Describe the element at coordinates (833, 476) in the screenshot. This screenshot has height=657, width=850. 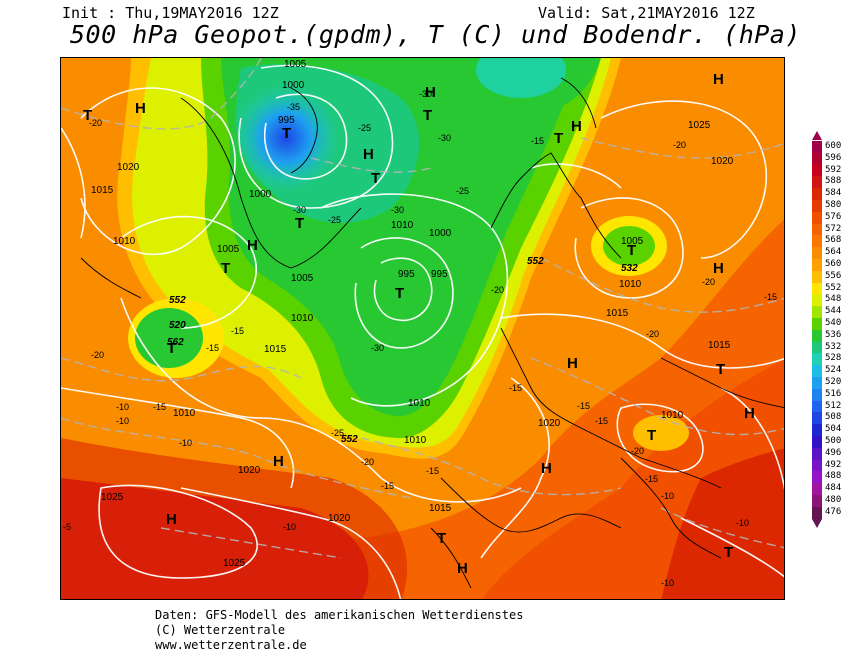
I see `legend-label: 488` at that location.